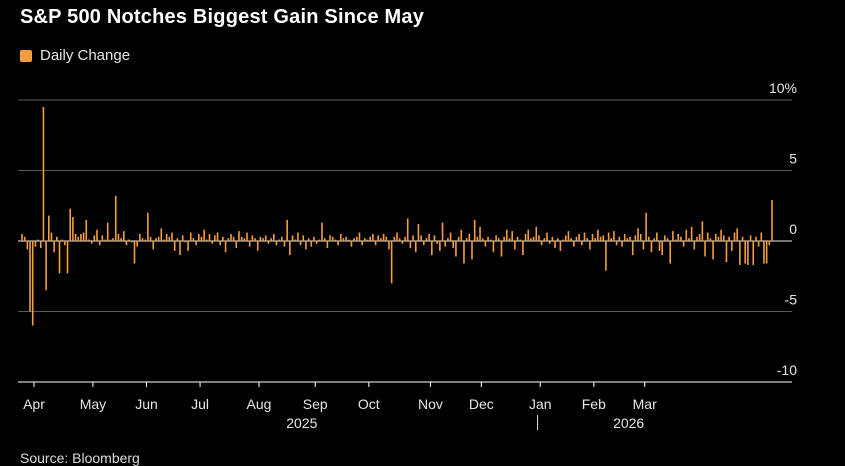 This screenshot has height=466, width=845. I want to click on y-axis-labels: 10% 5 0 -5 -10, so click(783, 229).